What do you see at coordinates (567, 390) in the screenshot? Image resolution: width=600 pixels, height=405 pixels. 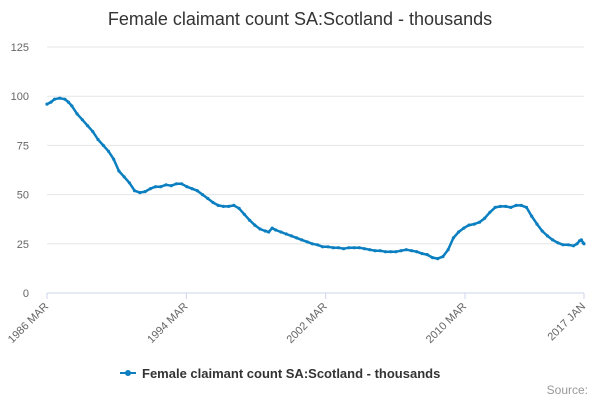 I see `source-credit: Source:` at bounding box center [567, 390].